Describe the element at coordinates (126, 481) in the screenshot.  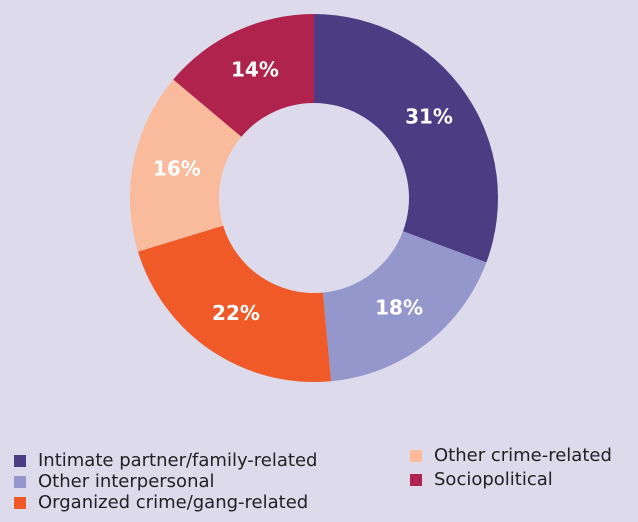
I see `legend-label: Other interpersonal` at that location.